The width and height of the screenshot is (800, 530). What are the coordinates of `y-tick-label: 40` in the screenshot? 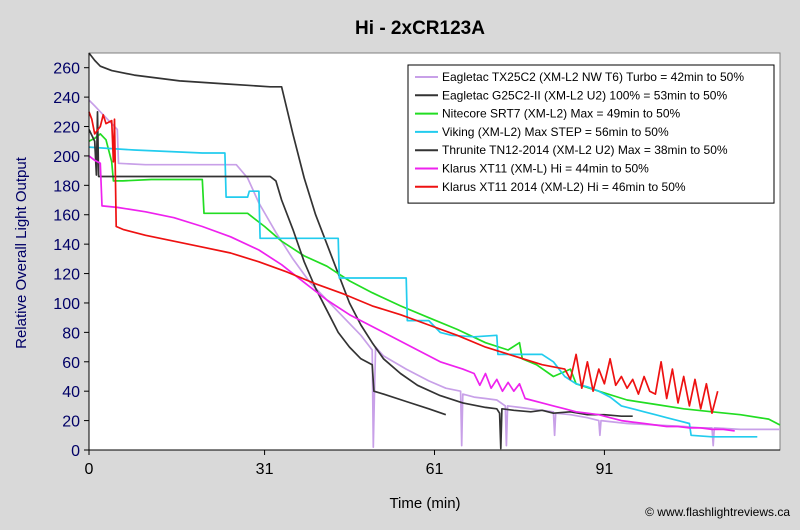 It's located at (71, 392).